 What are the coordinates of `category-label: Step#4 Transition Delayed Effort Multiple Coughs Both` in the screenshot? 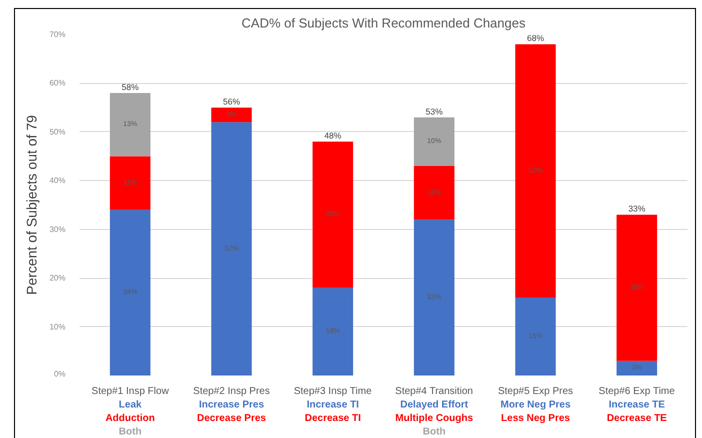 It's located at (434, 412).